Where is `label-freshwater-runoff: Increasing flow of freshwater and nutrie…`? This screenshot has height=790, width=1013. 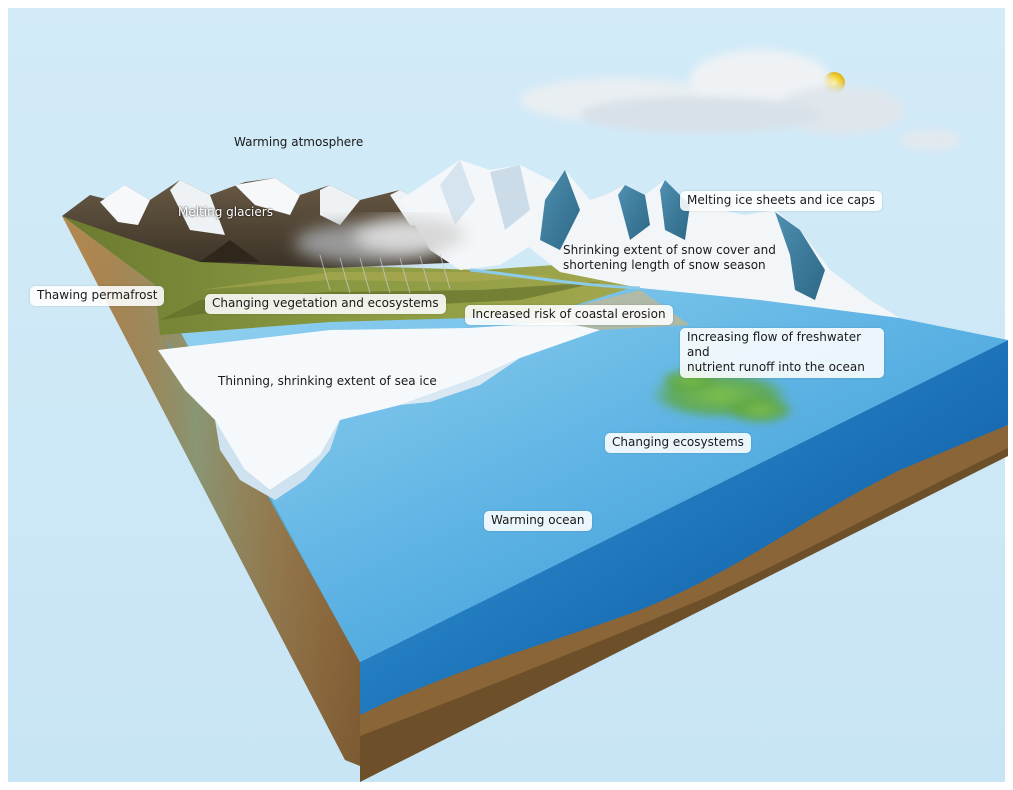 label-freshwater-runoff: Increasing flow of freshwater and nutrie… is located at coordinates (782, 353).